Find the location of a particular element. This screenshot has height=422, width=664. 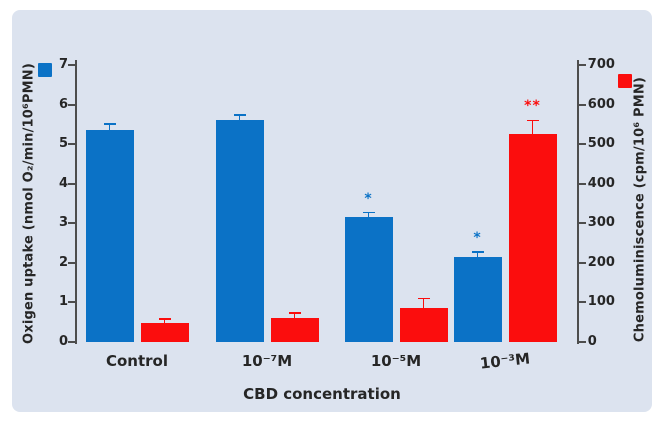

x-tick-label-conc2: 10⁻⁵M is located at coordinates (396, 361).